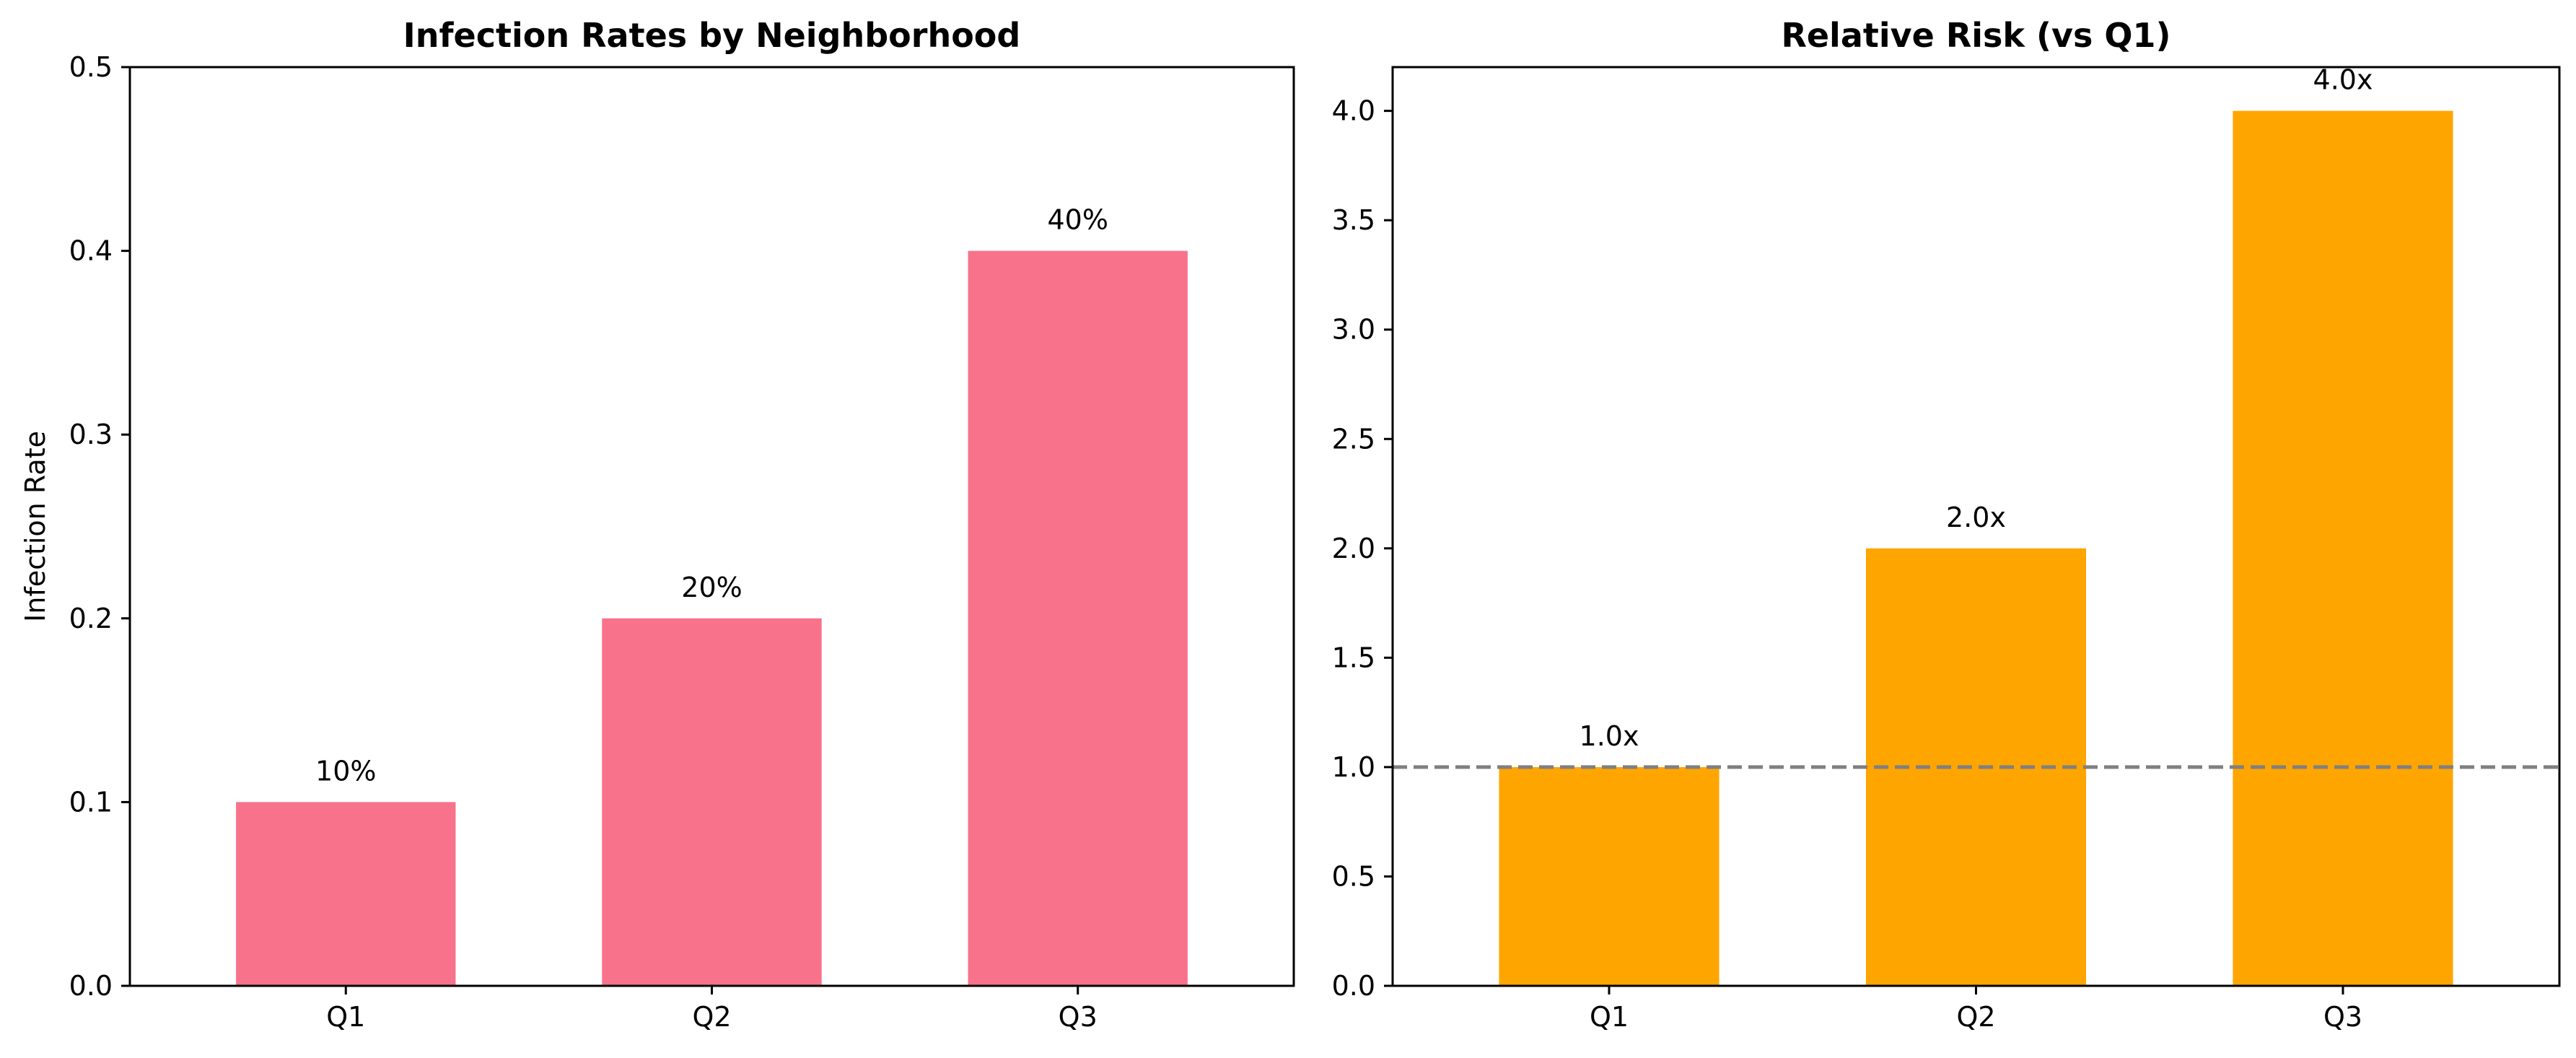 Image resolution: width=2576 pixels, height=1058 pixels. What do you see at coordinates (35, 526) in the screenshot?
I see `y-axis-label: Infection Rate` at bounding box center [35, 526].